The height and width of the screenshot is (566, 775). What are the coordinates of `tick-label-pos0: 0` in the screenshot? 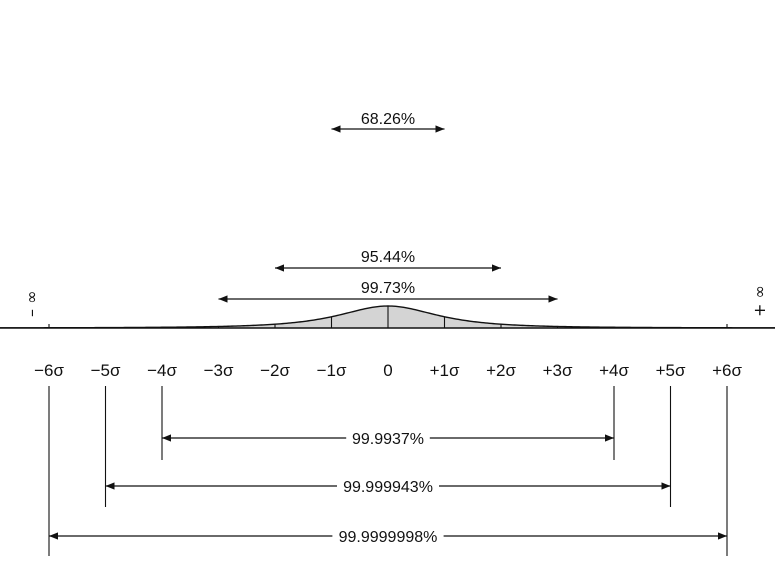 It's located at (387, 370).